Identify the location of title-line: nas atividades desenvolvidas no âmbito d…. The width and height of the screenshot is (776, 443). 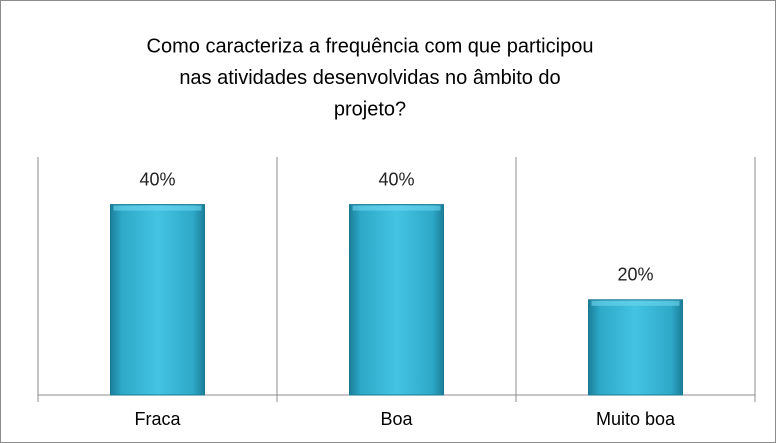
(369, 78).